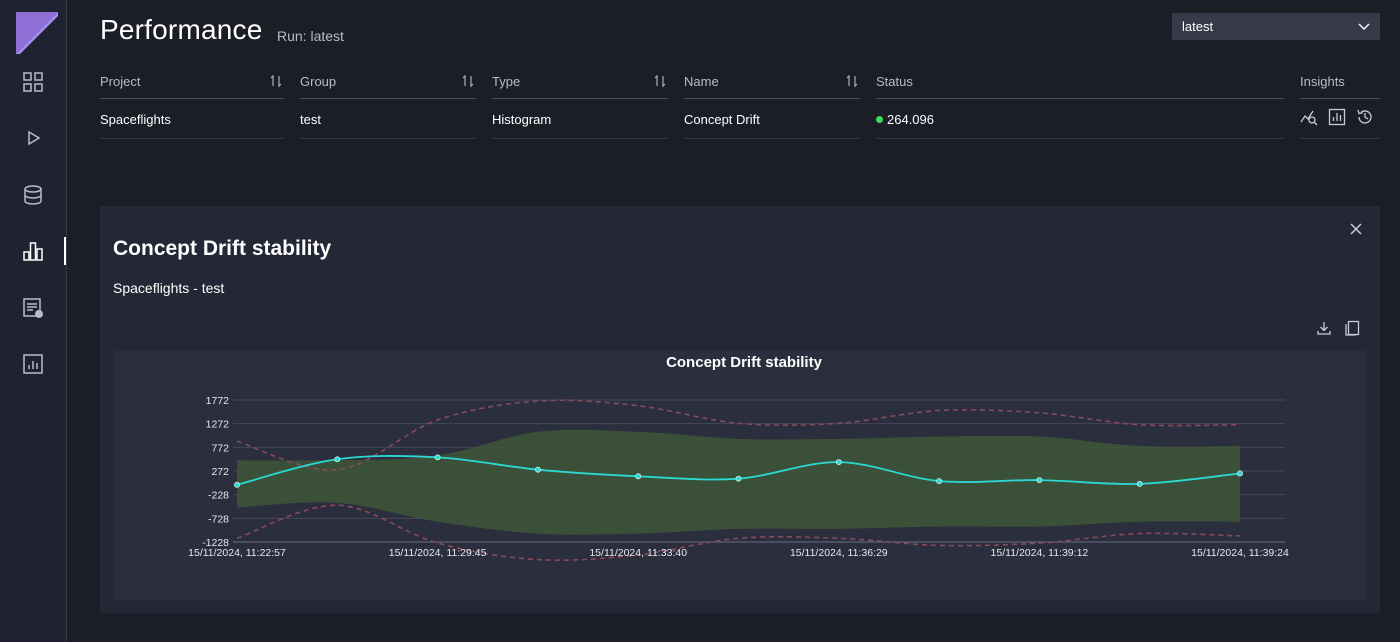 Image resolution: width=1400 pixels, height=642 pixels. What do you see at coordinates (65, 251) in the screenshot?
I see `nav-active-indicator` at bounding box center [65, 251].